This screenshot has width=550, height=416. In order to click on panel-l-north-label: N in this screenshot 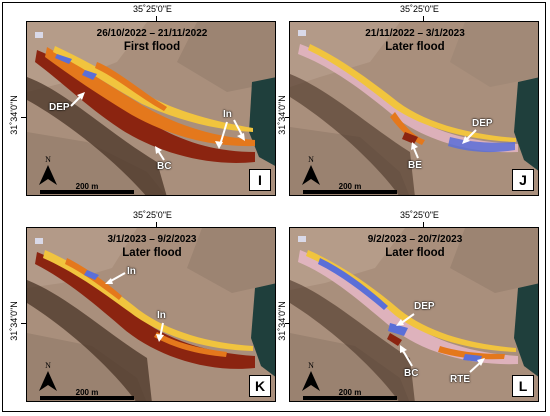, I will do `click(311, 365)`.